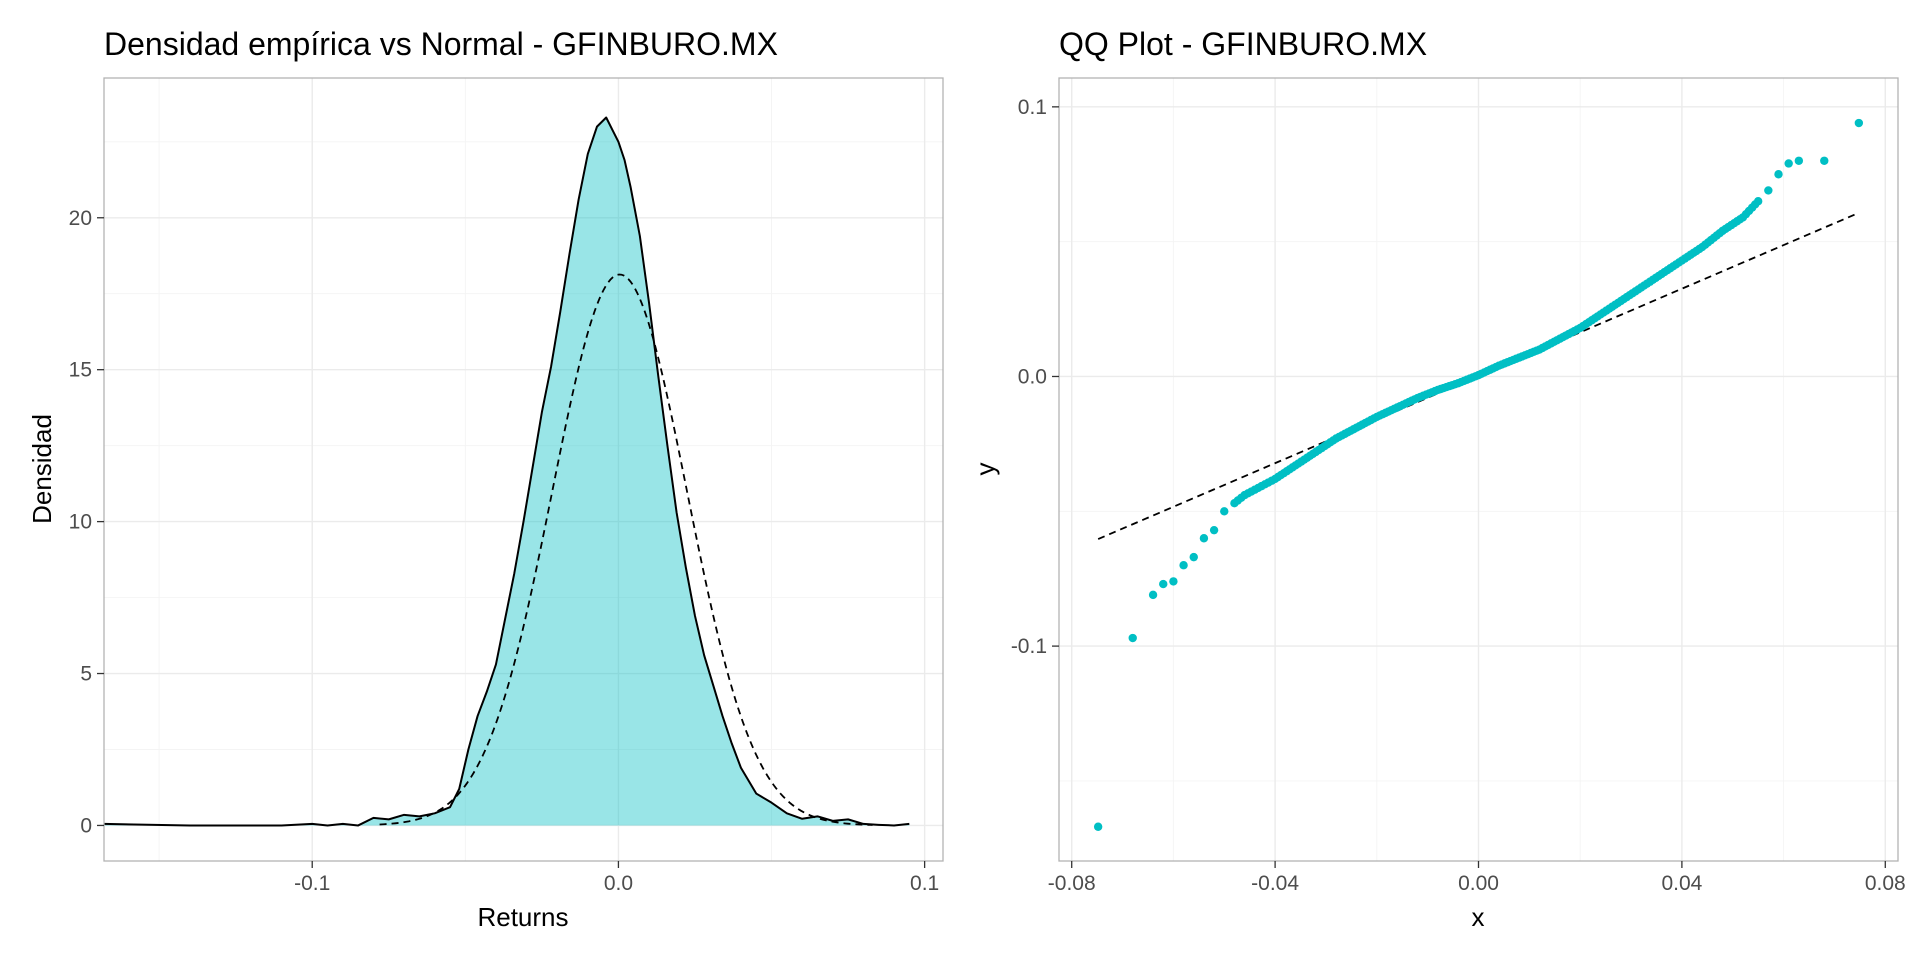 Image resolution: width=1920 pixels, height=960 pixels. I want to click on qq-x-tick-label: 0.04, so click(1681, 883).